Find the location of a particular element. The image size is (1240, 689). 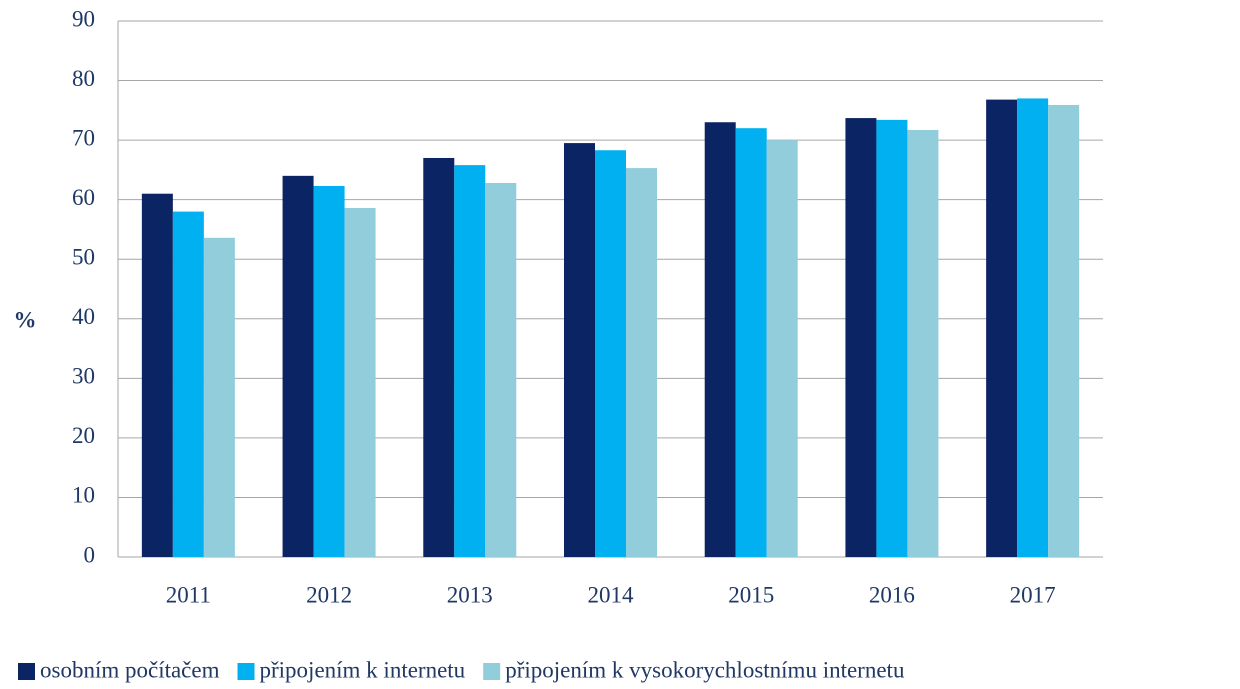

y-tick-label: 50 is located at coordinates (83, 257).